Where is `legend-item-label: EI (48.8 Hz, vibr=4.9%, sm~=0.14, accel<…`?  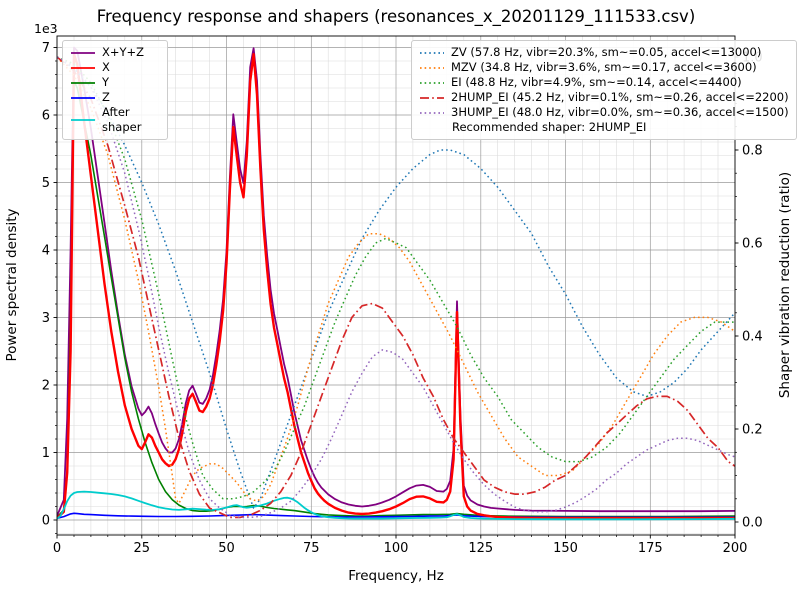 legend-item-label: EI (48.8 Hz, vibr=4.9%, sm~=0.14, accel<… is located at coordinates (596, 82).